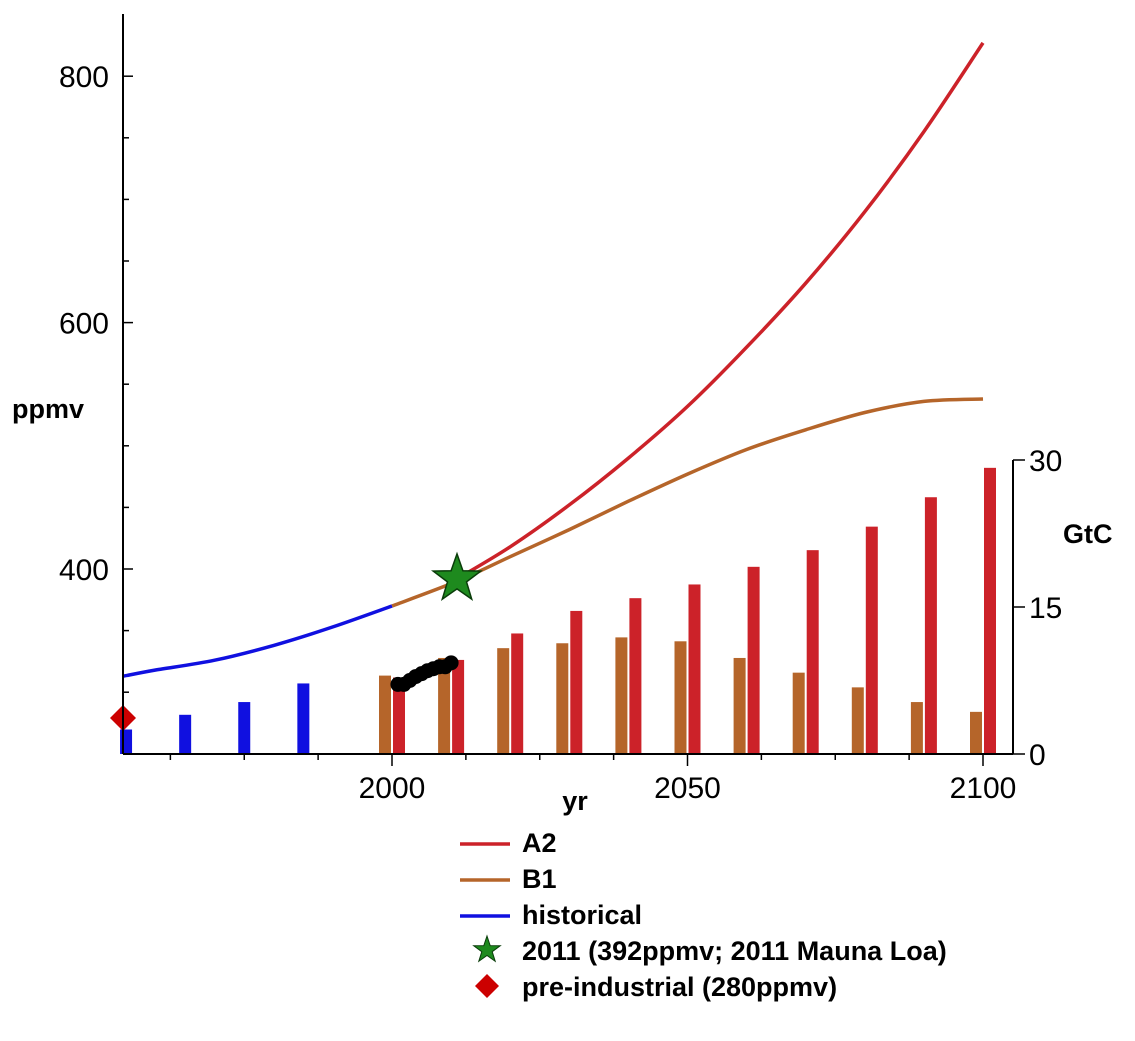 The width and height of the screenshot is (1135, 1041). What do you see at coordinates (916, 728) in the screenshot?
I see `bar-b1-2090` at bounding box center [916, 728].